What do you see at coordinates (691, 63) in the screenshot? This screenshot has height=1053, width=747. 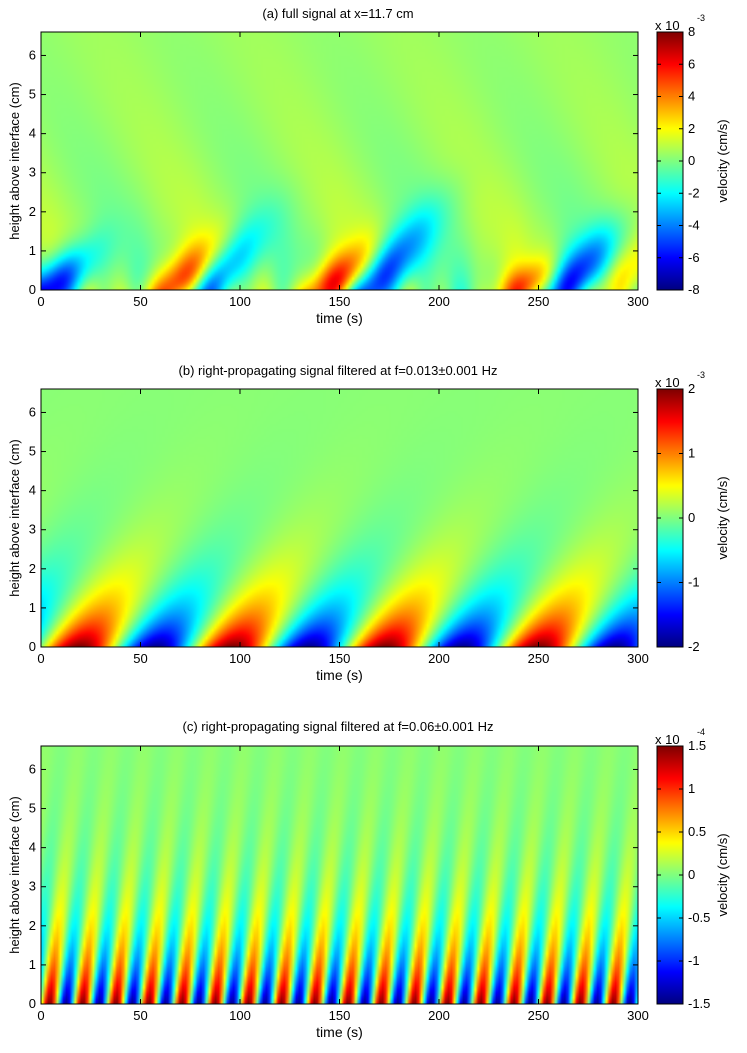 I see `colorbar-tick-label: 6` at bounding box center [691, 63].